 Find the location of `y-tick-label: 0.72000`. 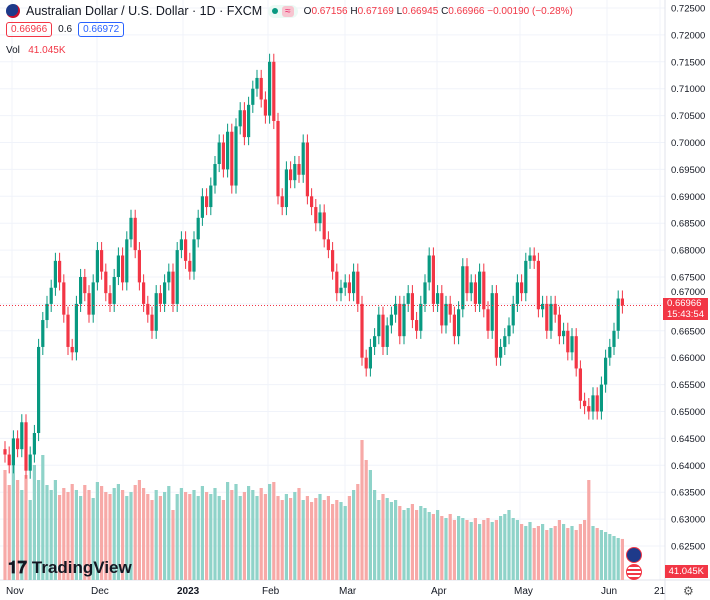

y-tick-label: 0.72000 is located at coordinates (688, 35).